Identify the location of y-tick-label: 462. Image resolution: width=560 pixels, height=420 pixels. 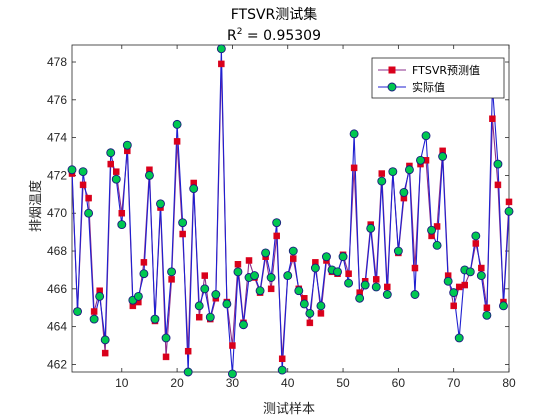
(57, 364).